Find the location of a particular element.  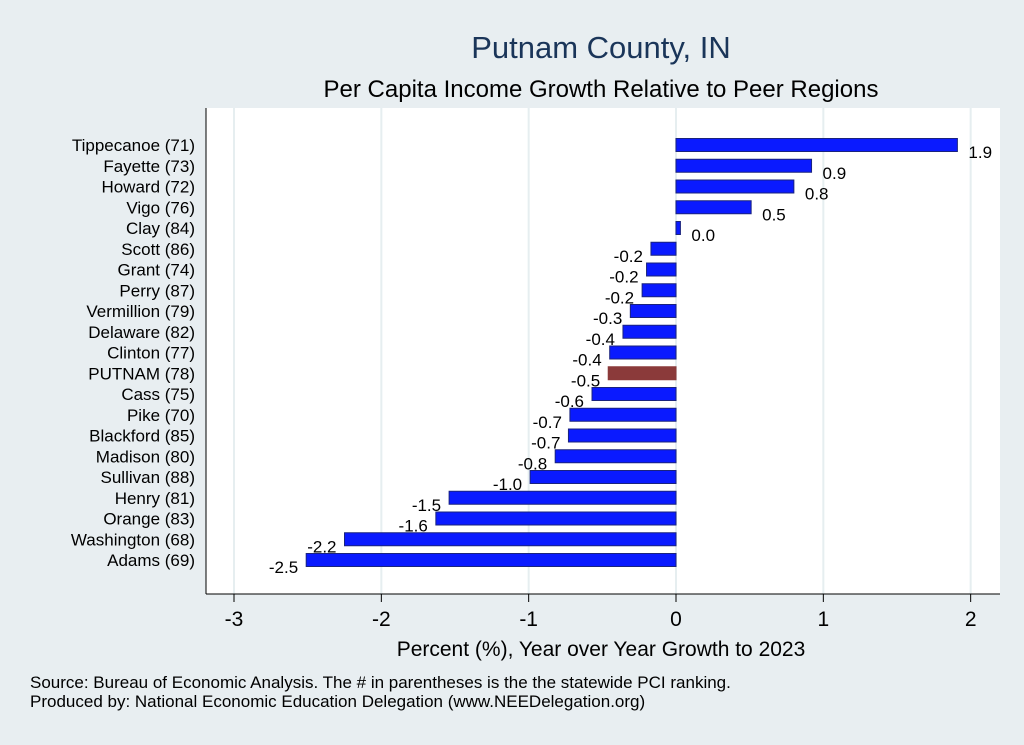

value-label: 1.9 is located at coordinates (980, 152).